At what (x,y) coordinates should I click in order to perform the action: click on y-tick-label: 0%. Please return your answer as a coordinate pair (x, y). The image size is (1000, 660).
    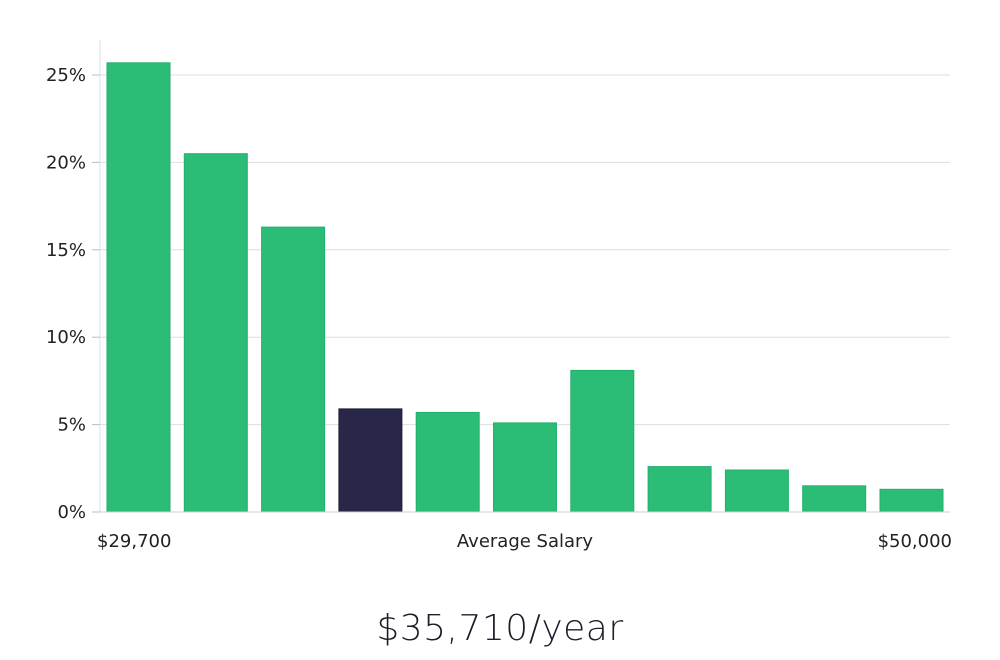
    Looking at the image, I should click on (71, 512).